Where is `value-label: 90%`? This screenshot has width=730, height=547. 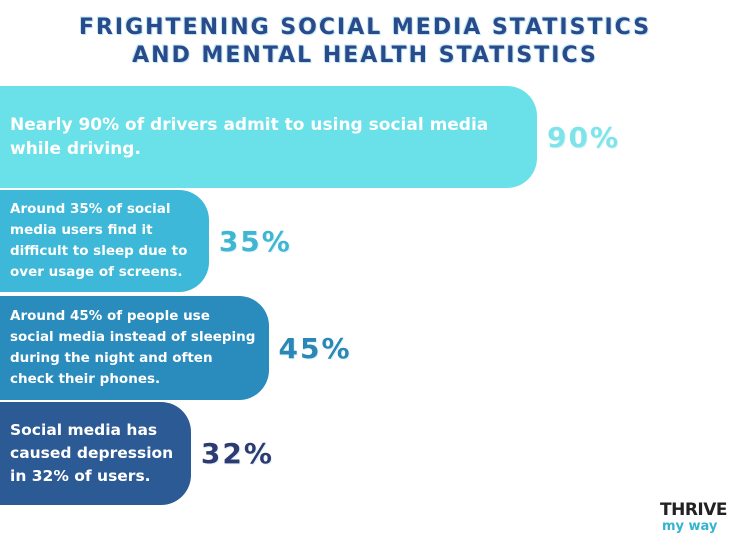 value-label: 90% is located at coordinates (584, 137).